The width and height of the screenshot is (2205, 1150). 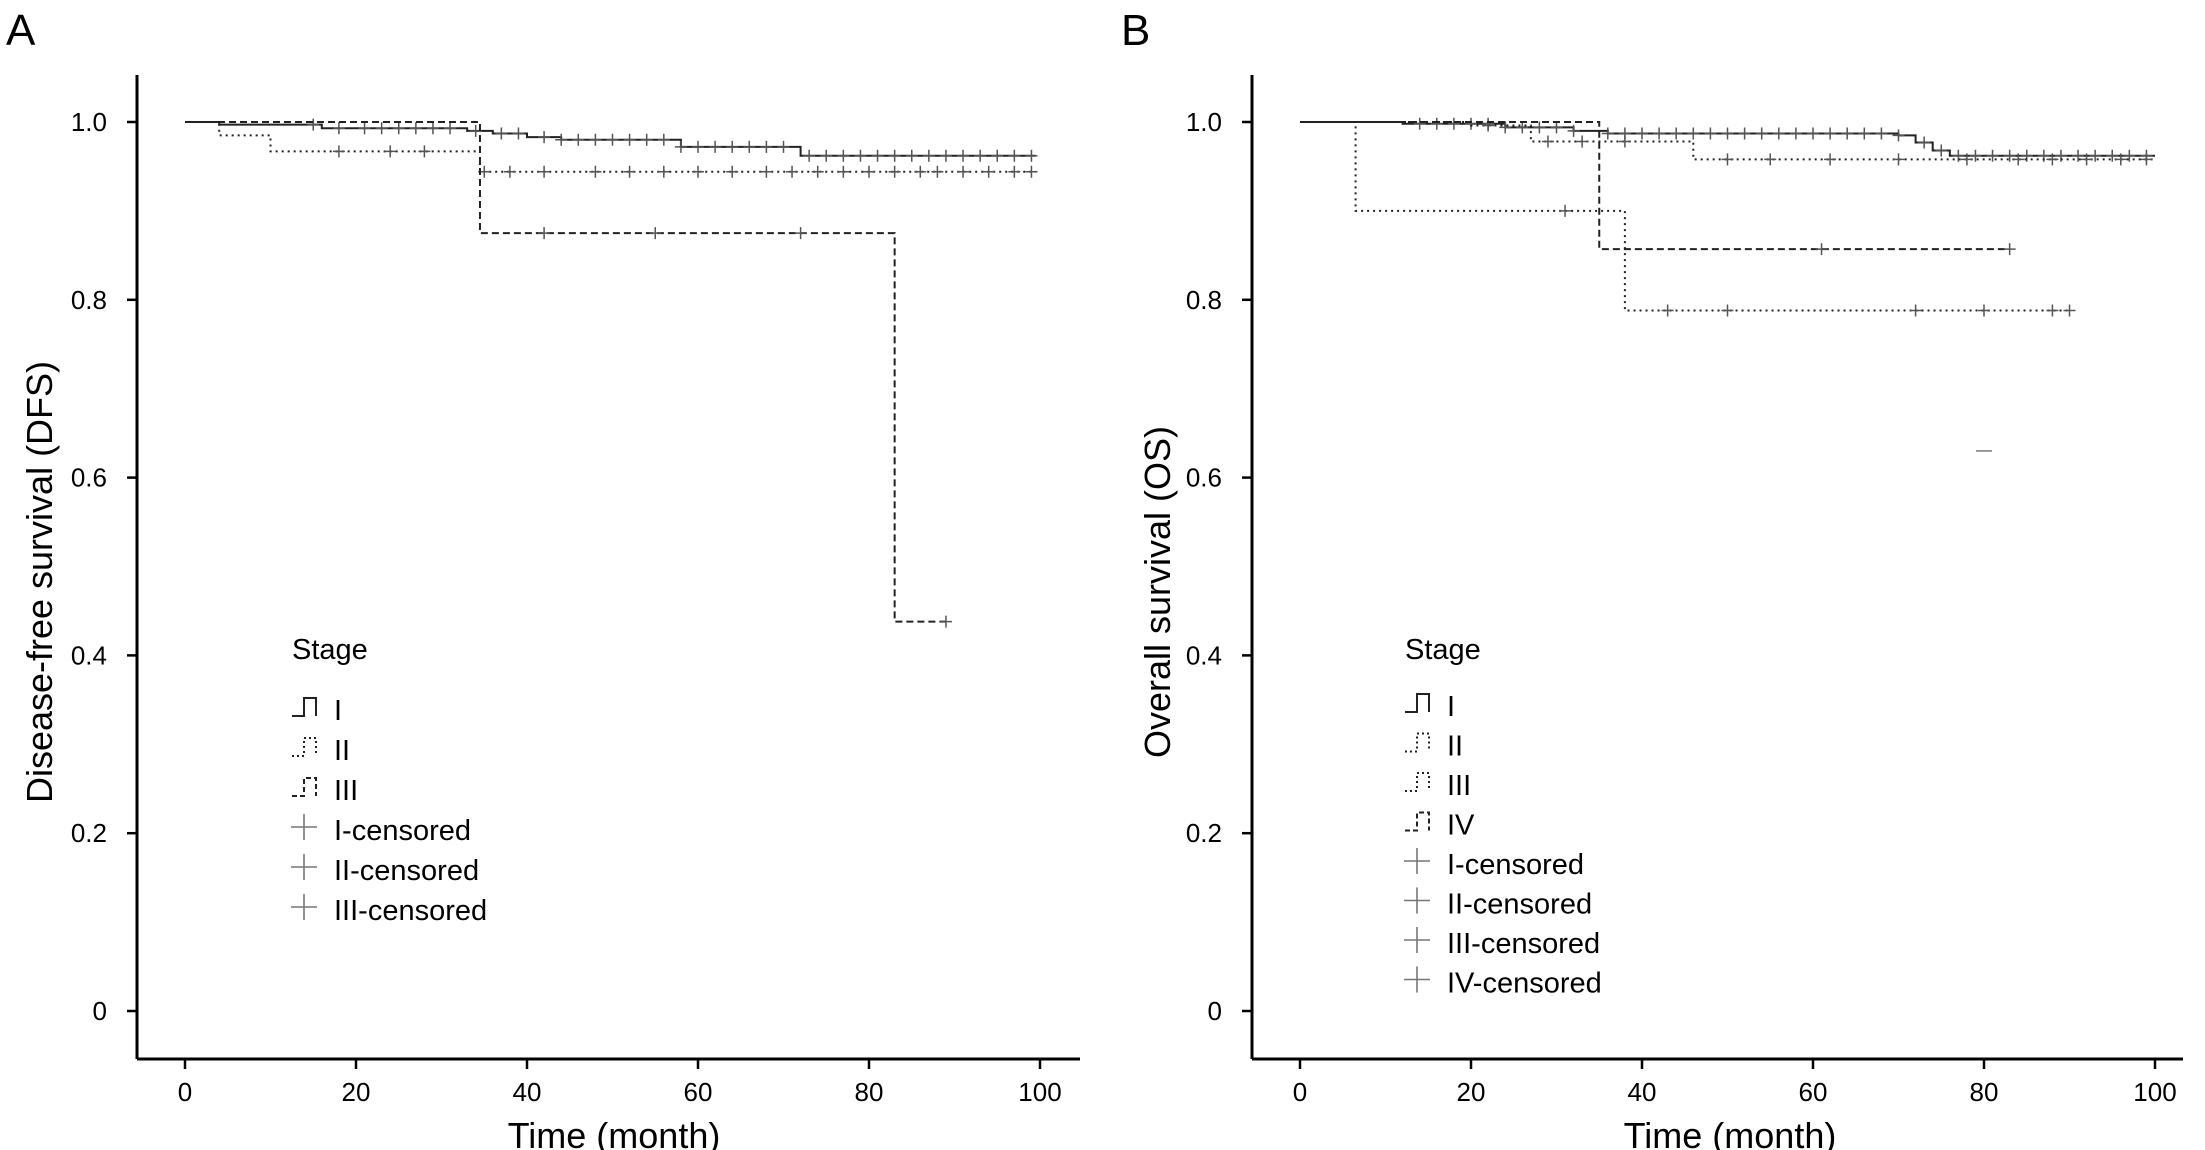 What do you see at coordinates (1443, 650) in the screenshot?
I see `panel-b-legend-title: Stage` at bounding box center [1443, 650].